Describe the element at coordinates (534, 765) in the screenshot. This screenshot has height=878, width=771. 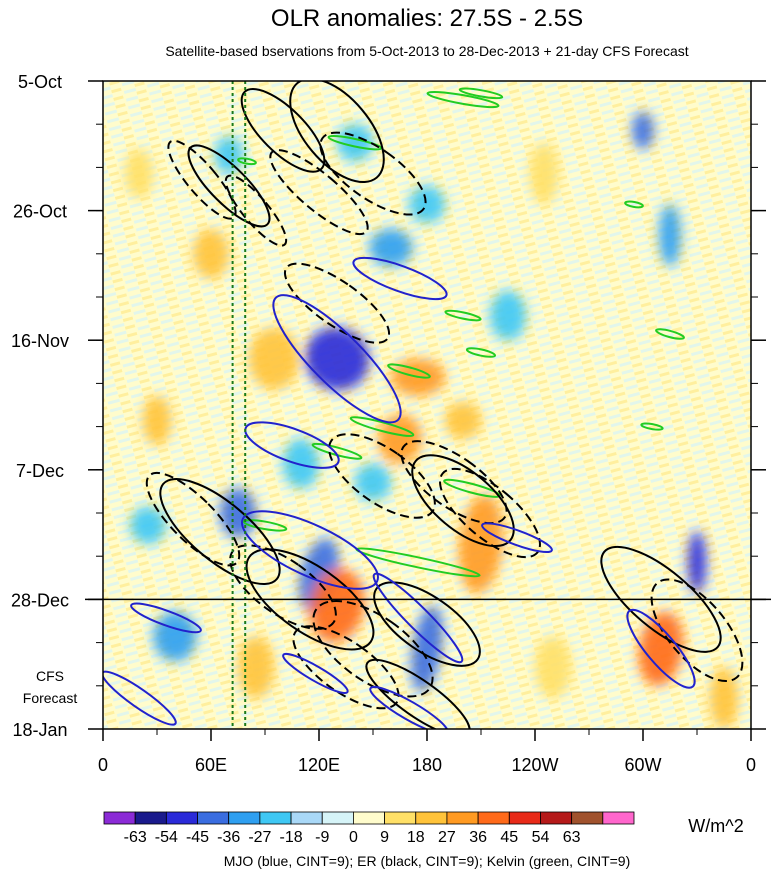
I see `x-tick-label: 120W` at that location.